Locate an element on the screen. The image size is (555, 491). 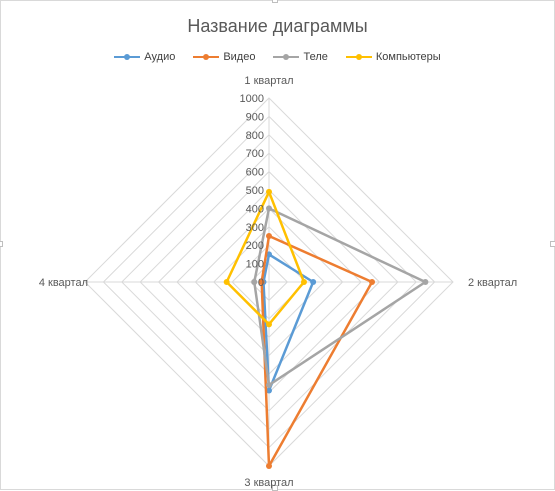
legend-label-computers: Компьютеры is located at coordinates (408, 57).